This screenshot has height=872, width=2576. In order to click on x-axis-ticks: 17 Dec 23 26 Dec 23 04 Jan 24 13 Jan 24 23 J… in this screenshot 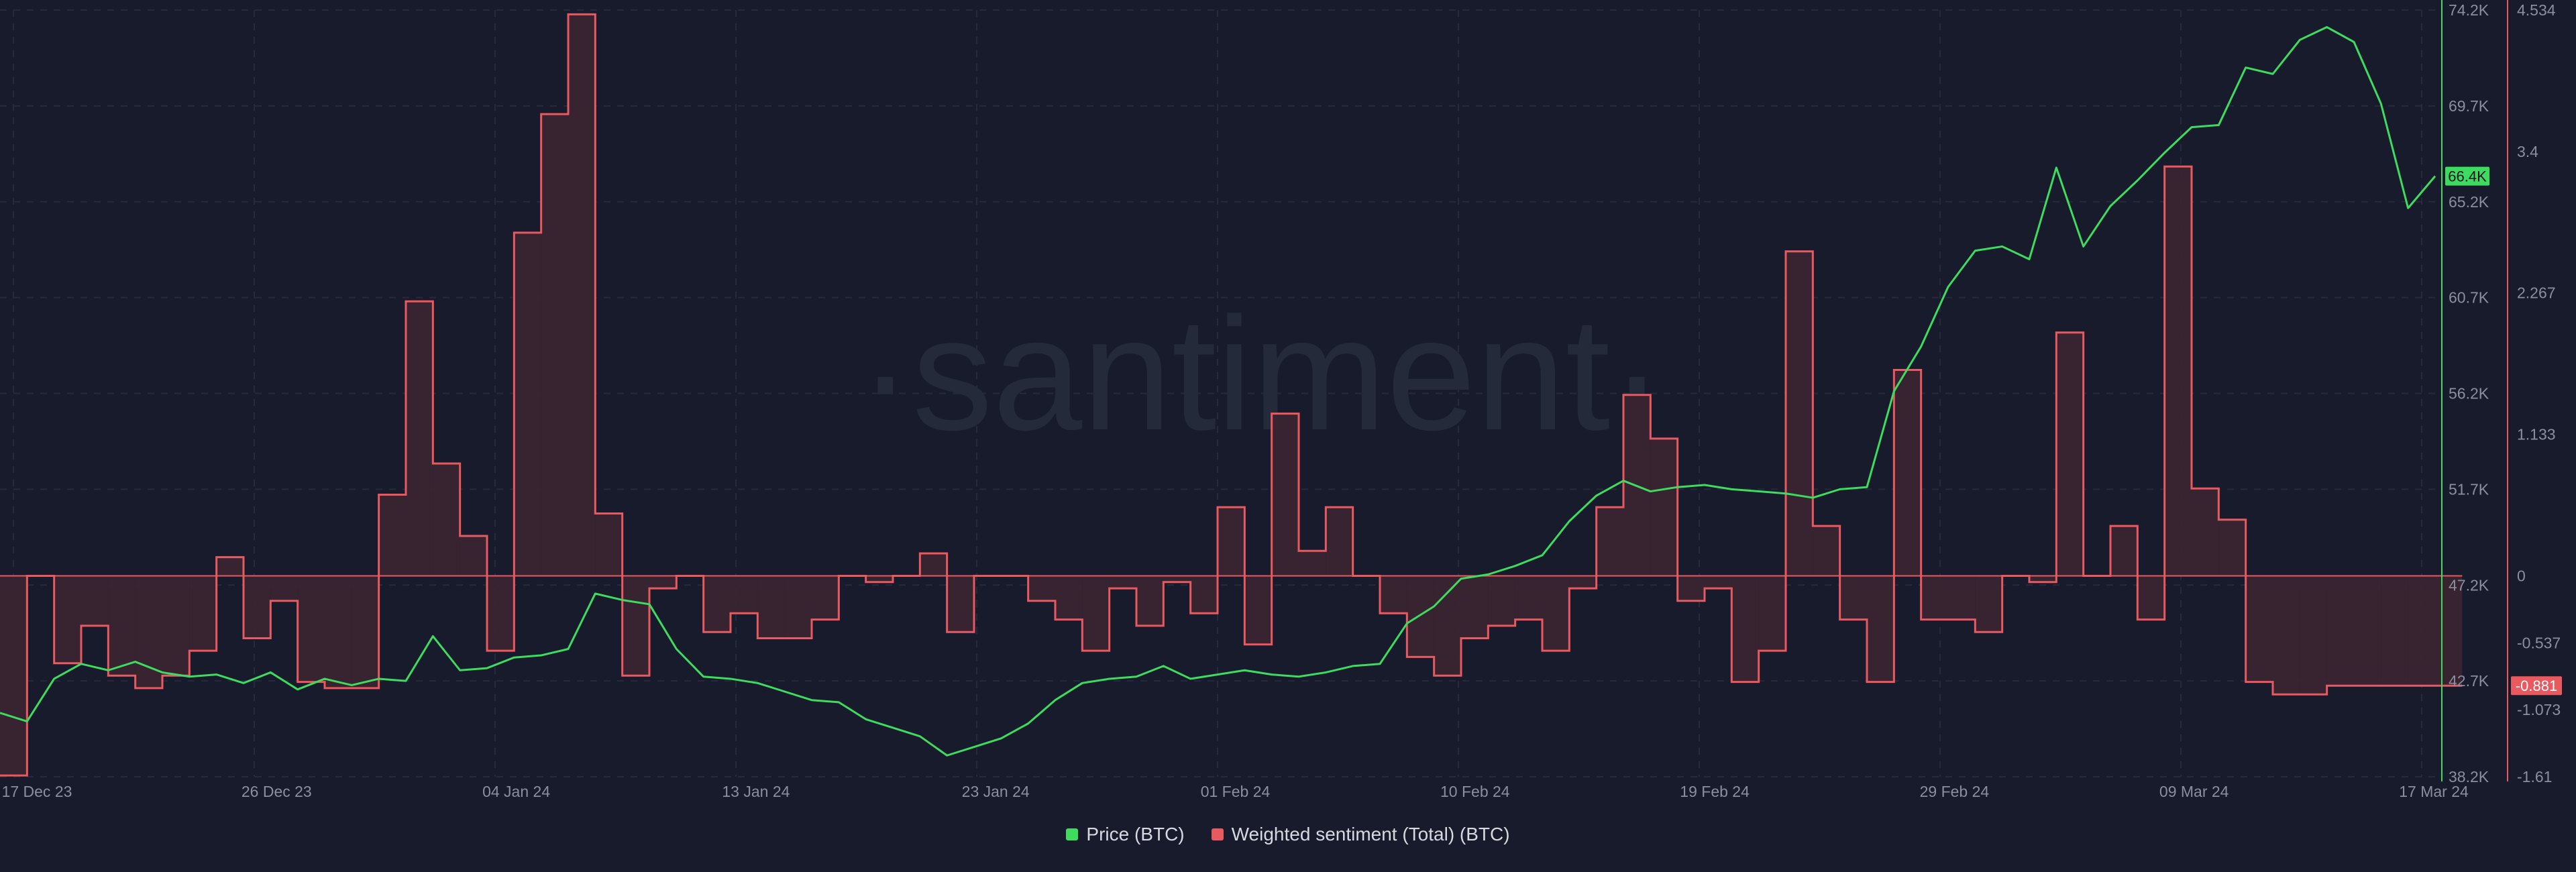, I will do `click(1235, 791)`.